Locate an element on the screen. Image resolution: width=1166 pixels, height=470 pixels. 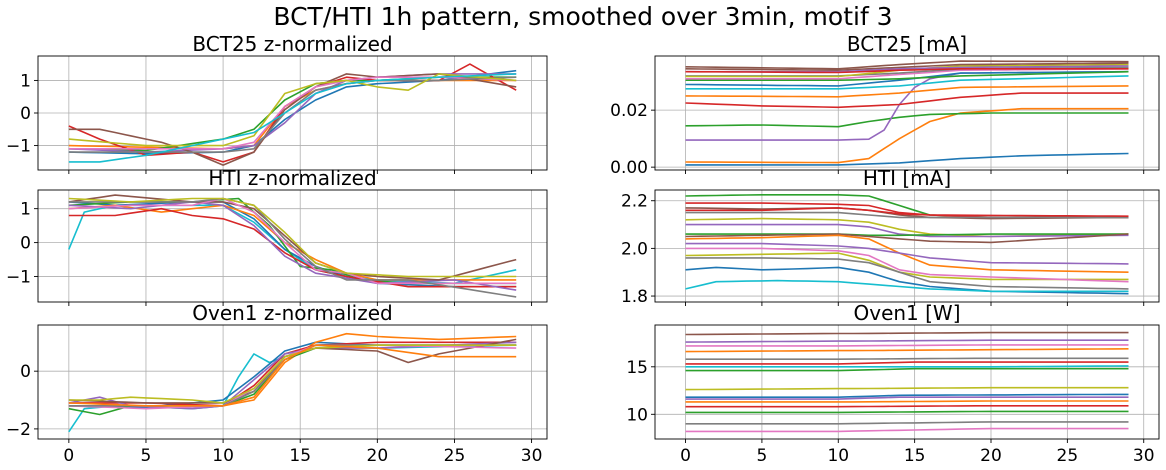
subplot-3: −1 0 1 HTI z-normalized is located at coordinates (277, 236).